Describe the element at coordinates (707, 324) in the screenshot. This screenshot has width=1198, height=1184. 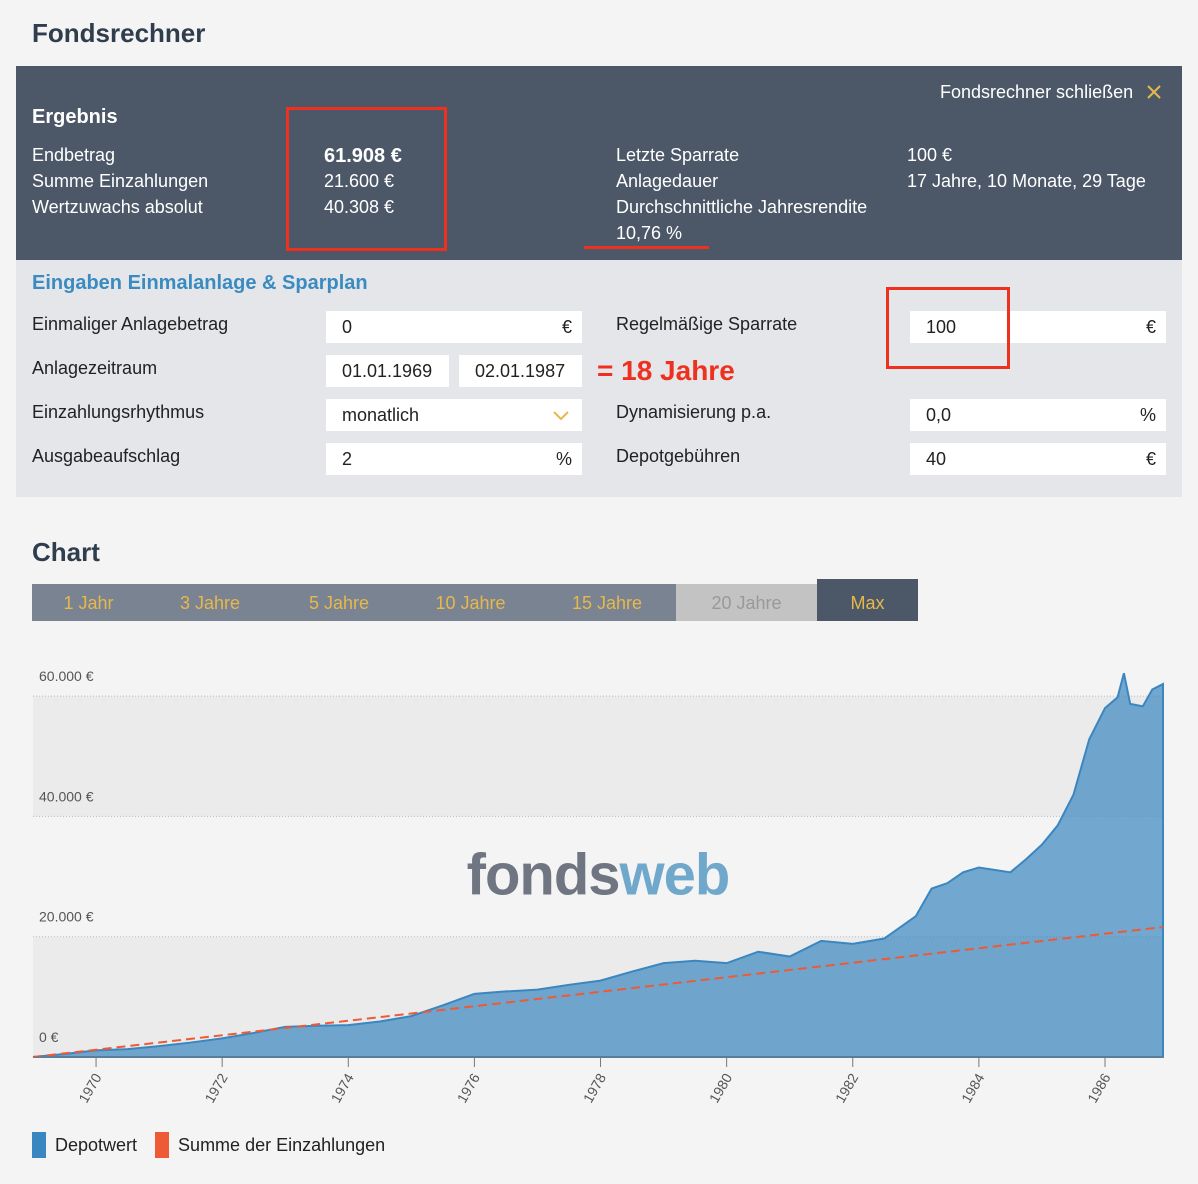
I see `field-label: Regelmäßige Sparrate` at that location.